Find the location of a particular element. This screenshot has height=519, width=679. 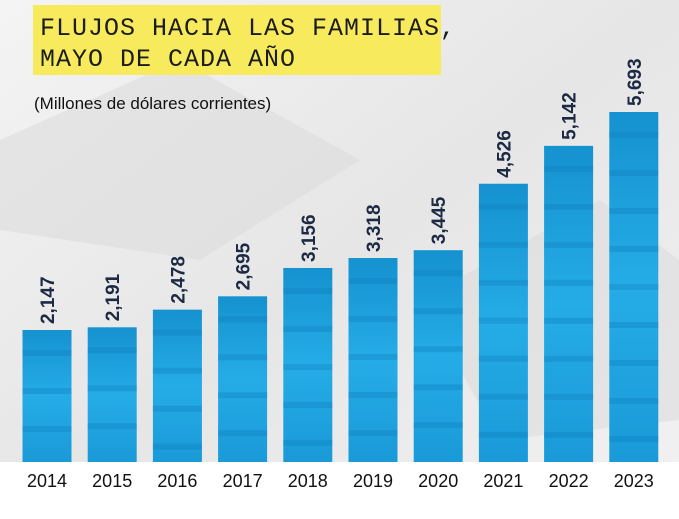

title-box is located at coordinates (237, 40).